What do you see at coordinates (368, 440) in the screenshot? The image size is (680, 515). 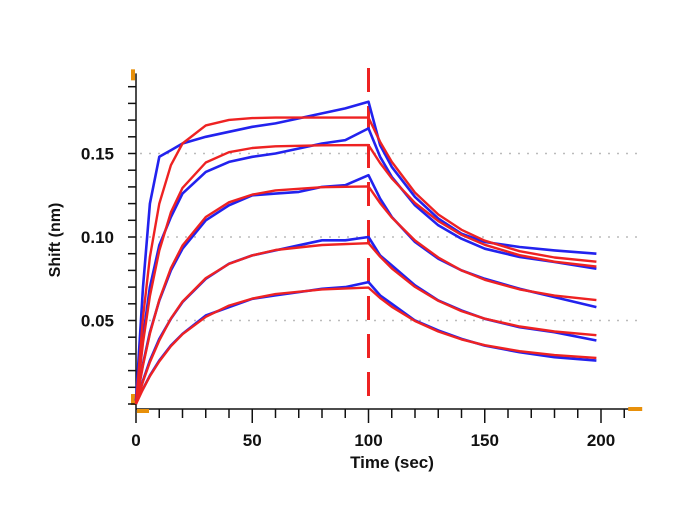 I see `x-tick-label: 100` at bounding box center [368, 440].